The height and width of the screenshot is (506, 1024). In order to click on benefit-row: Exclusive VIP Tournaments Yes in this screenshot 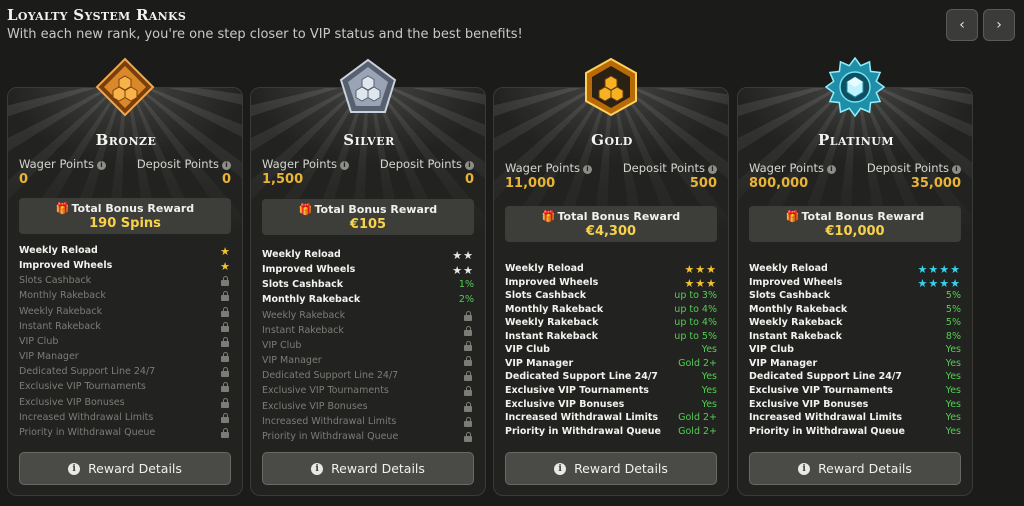, I will do `click(611, 392)`.